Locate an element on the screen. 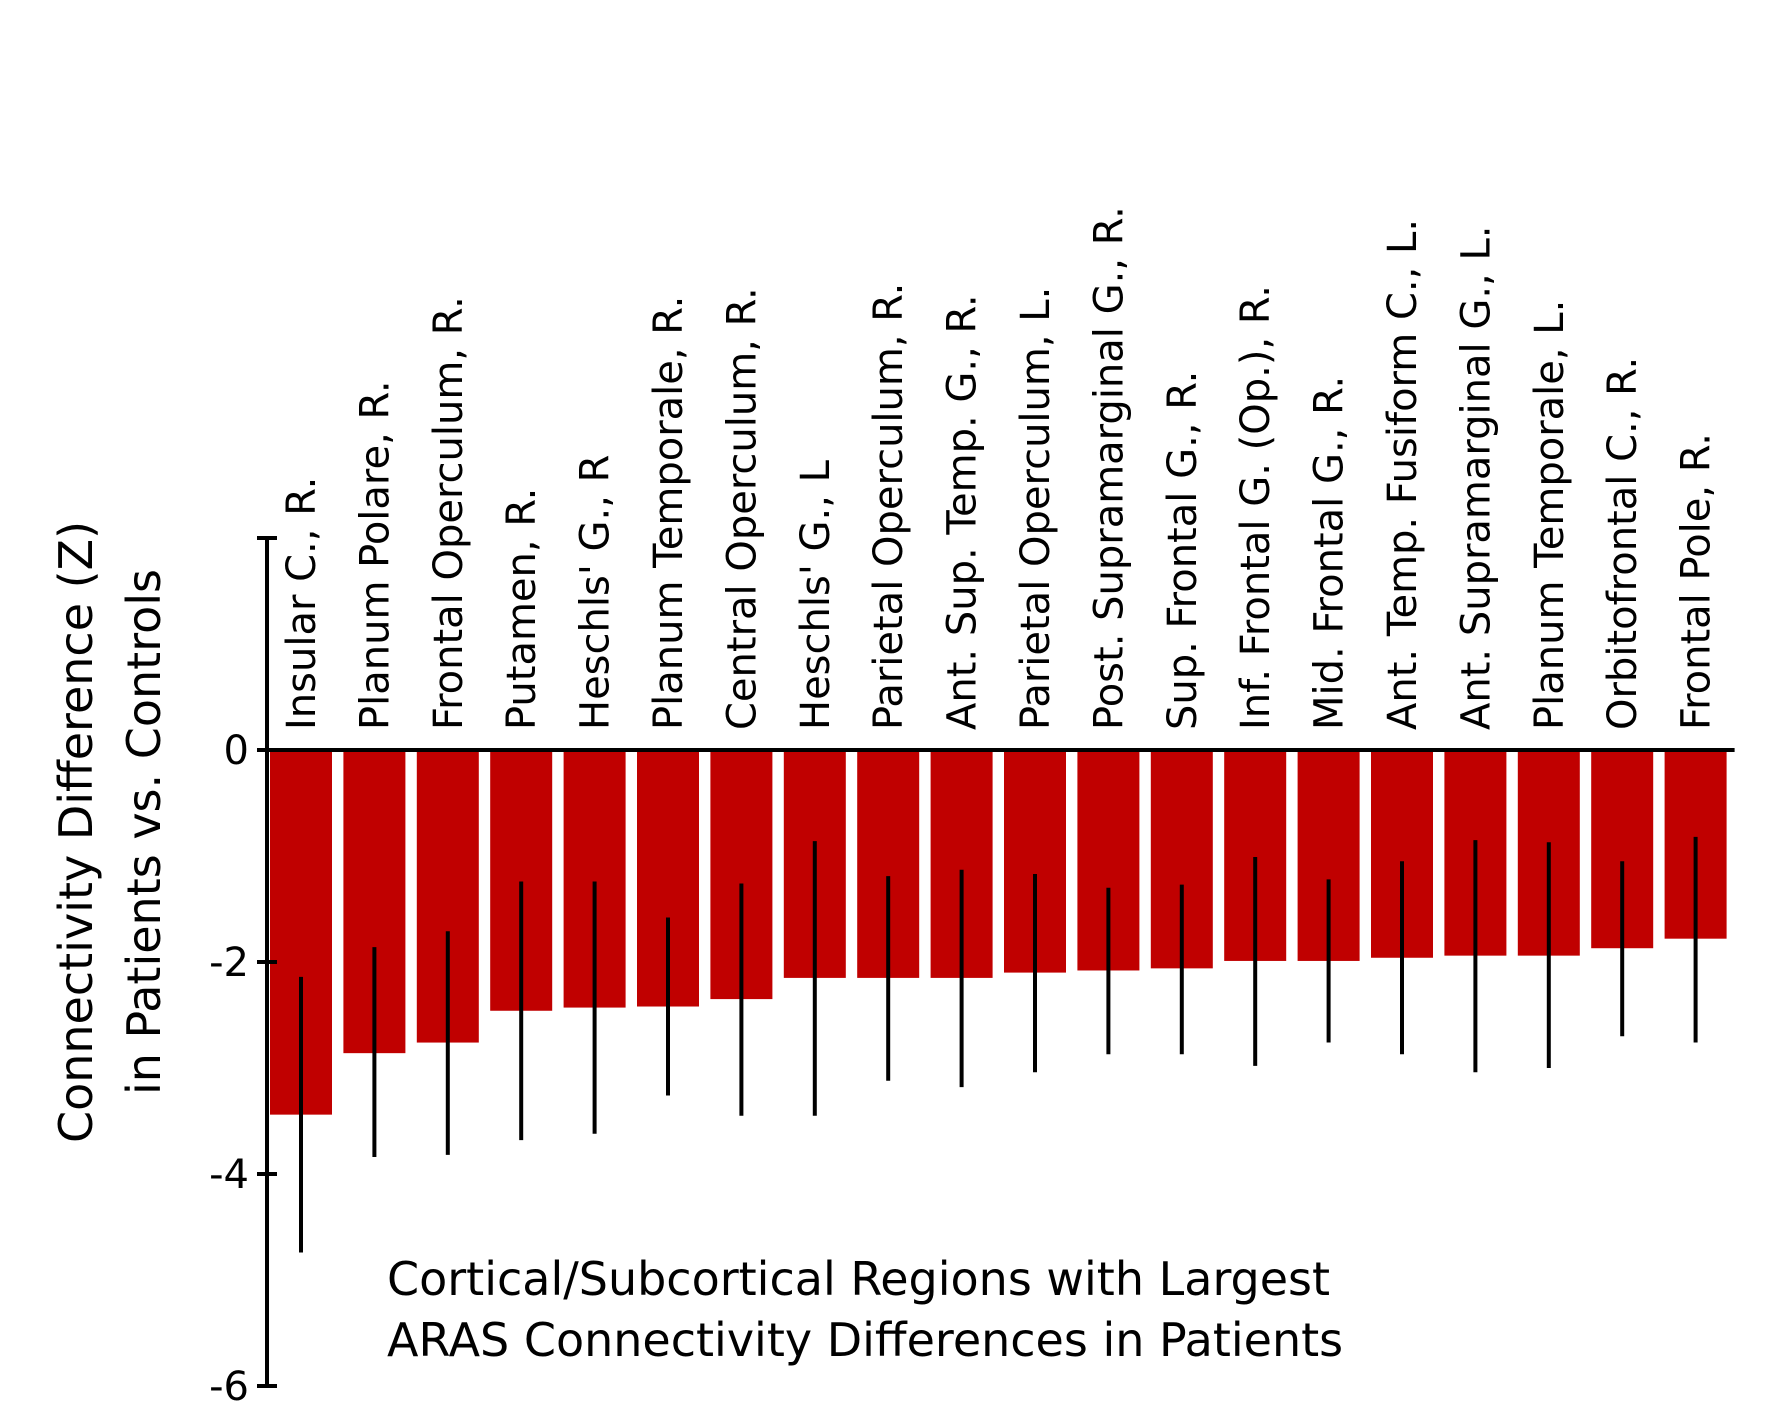 This screenshot has height=1411, width=1782. y-tick-label-3: -4 is located at coordinates (229, 1175).